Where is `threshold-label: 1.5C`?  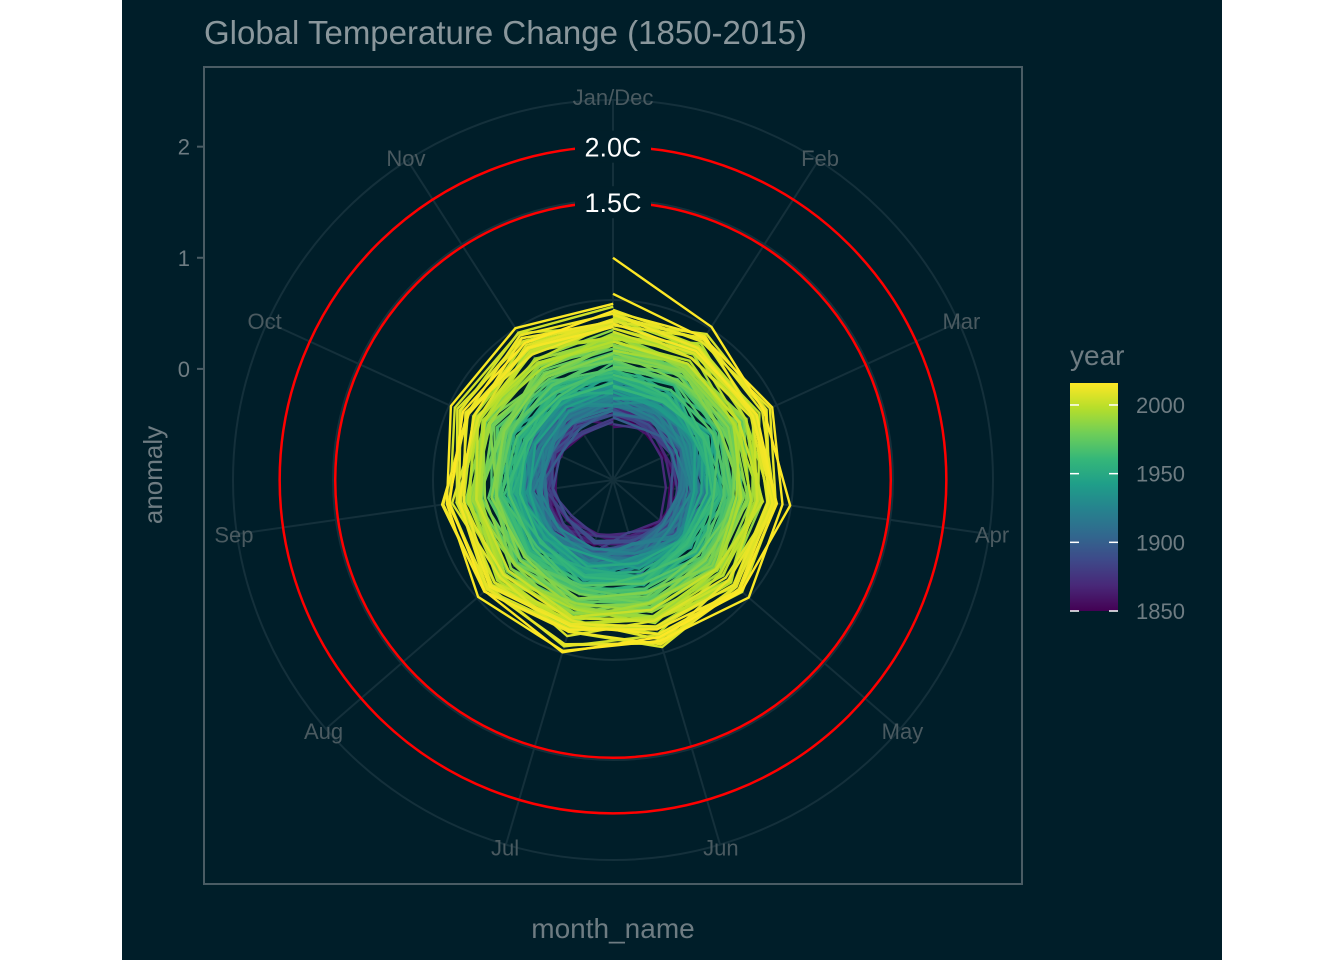
threshold-label: 1.5C is located at coordinates (612, 203).